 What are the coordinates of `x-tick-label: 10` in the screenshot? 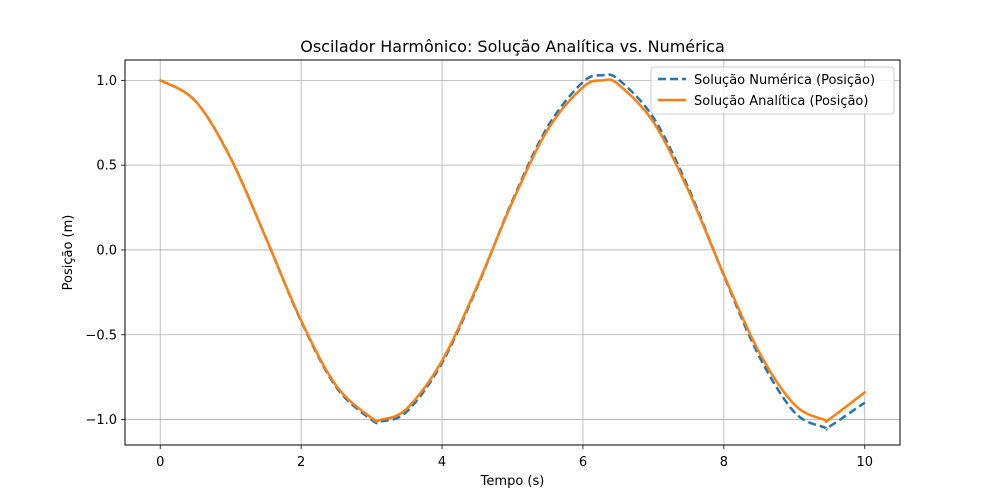 It's located at (864, 462).